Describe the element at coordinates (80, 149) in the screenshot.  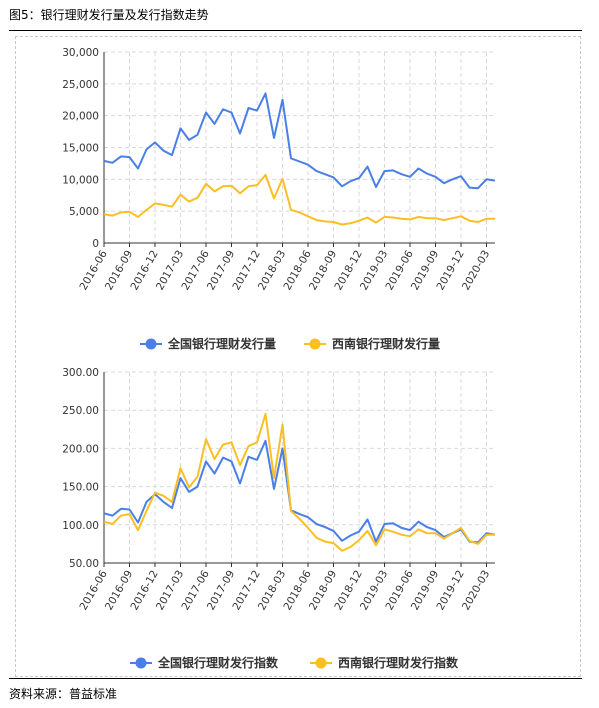
I see `y-tick-label: 15,000` at that location.